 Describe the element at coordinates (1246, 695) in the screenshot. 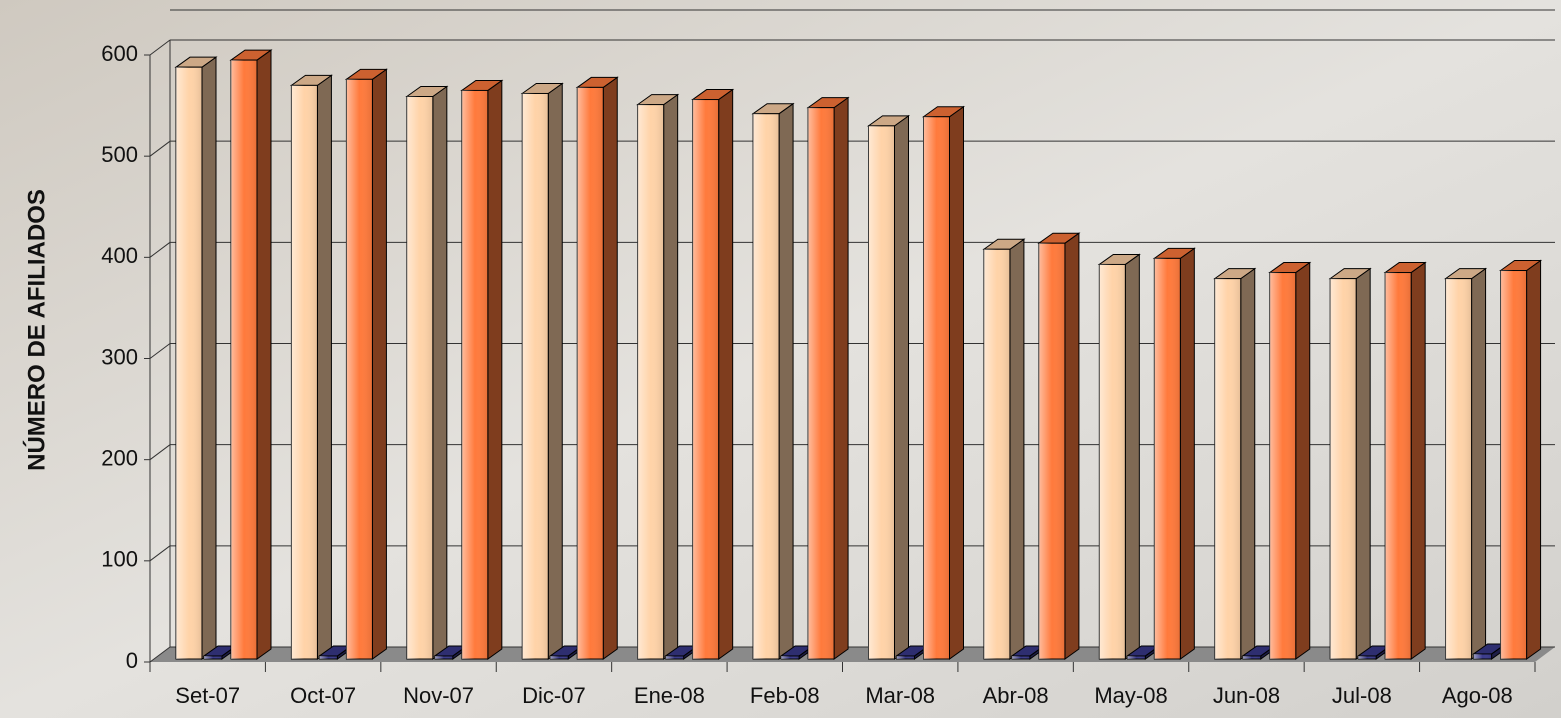

I see `x-tick-label: Jun-08` at that location.